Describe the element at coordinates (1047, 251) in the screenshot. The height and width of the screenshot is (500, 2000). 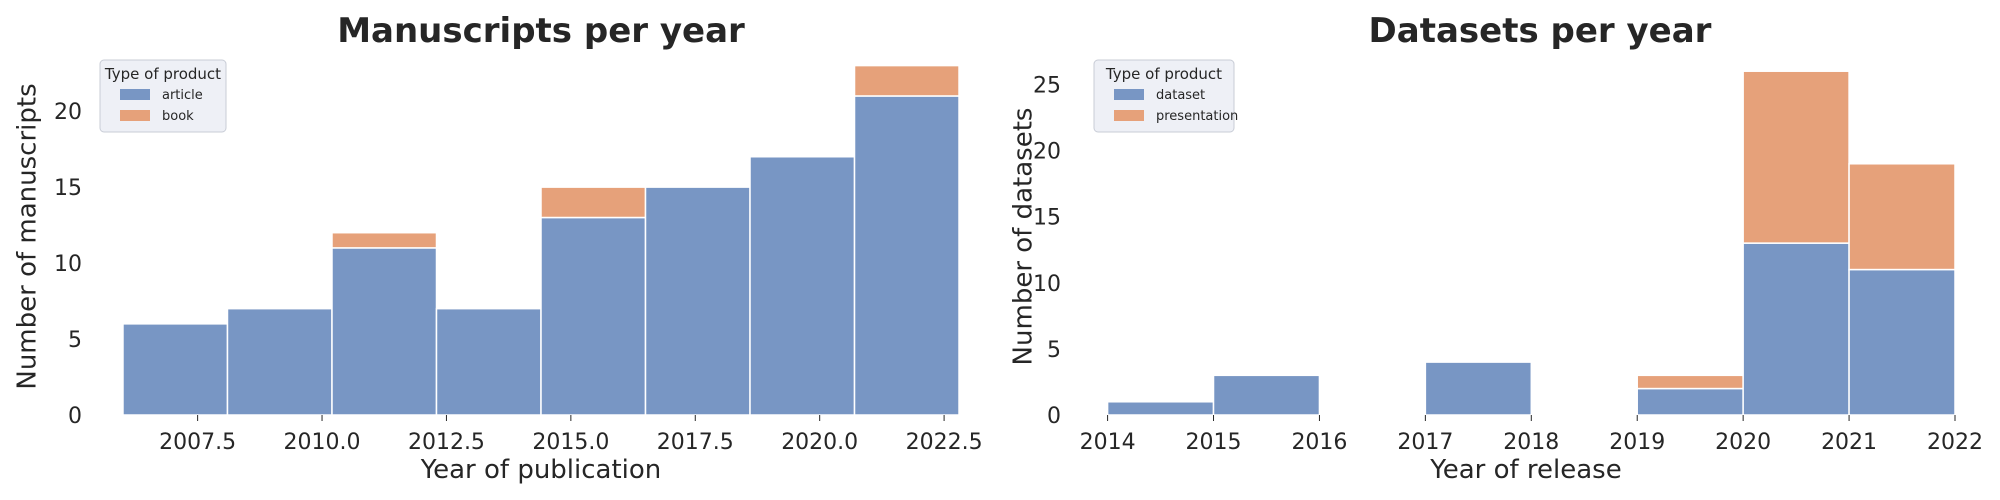
I see `y-ticks: 0 5 10 15 20 25` at that location.